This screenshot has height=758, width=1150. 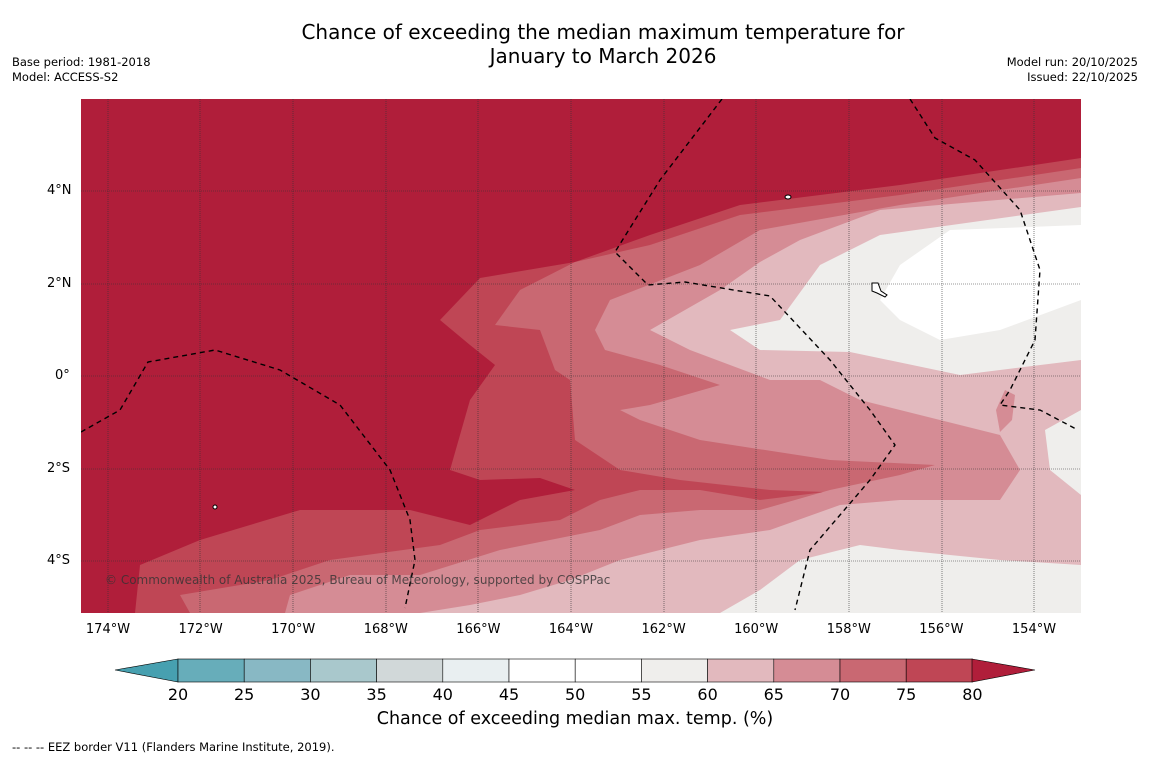 I want to click on lon-tick: 166°W, so click(x=478, y=629).